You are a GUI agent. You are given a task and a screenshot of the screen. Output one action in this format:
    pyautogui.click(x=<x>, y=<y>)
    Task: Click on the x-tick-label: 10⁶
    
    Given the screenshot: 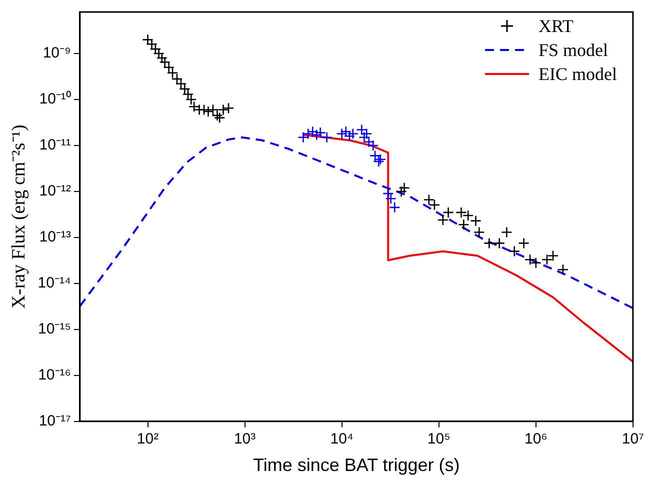 What is the action you would take?
    pyautogui.click(x=536, y=439)
    